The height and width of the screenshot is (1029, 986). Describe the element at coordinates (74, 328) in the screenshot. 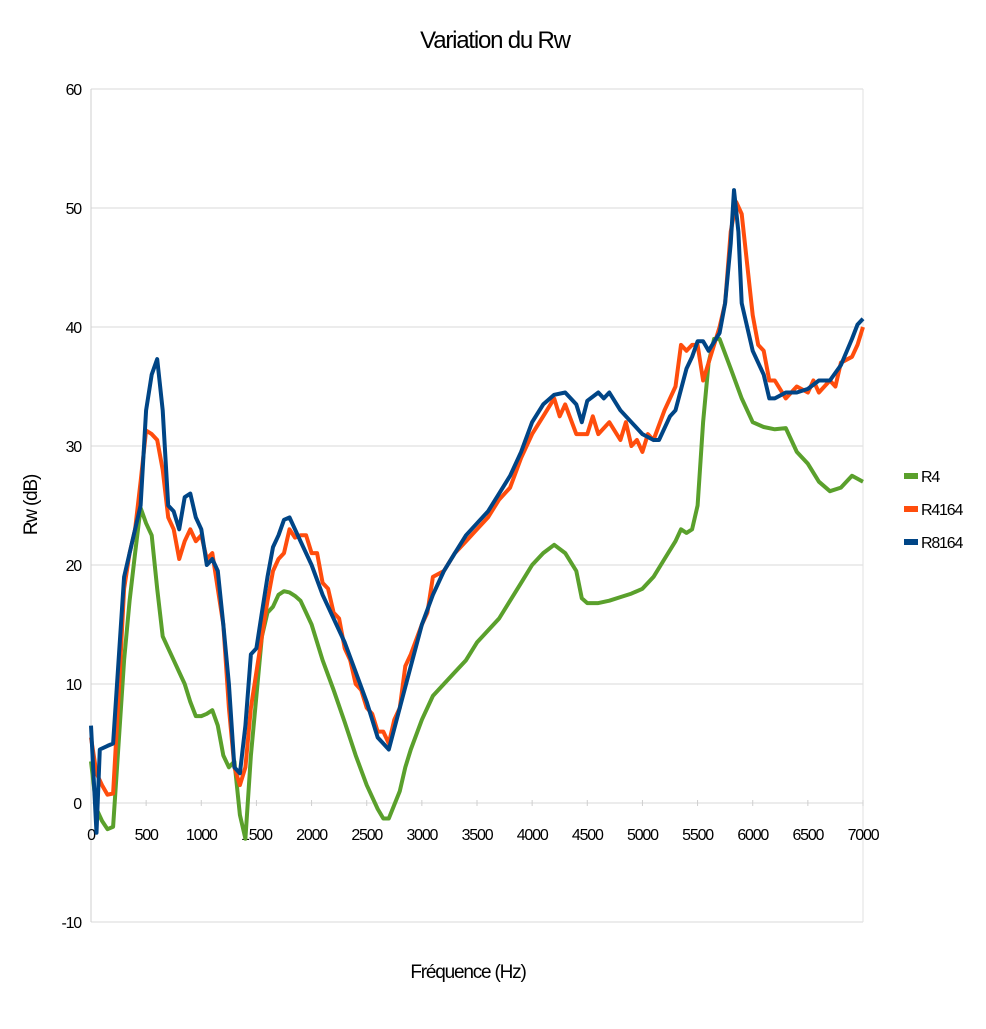

I see `y-tick-label: 40` at that location.